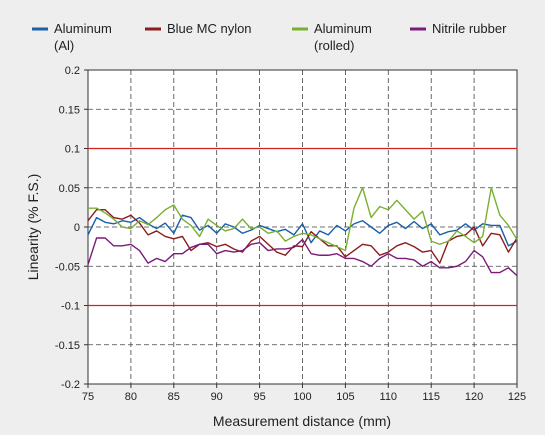  Describe the element at coordinates (72, 71) in the screenshot. I see `y-tick-label: 0.2` at that location.